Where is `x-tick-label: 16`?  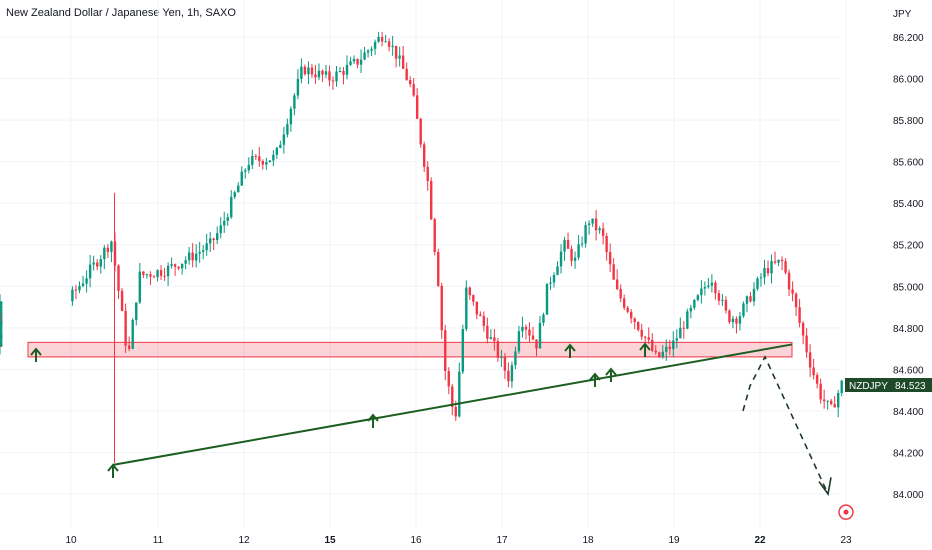
x-tick-label: 16 is located at coordinates (416, 540).